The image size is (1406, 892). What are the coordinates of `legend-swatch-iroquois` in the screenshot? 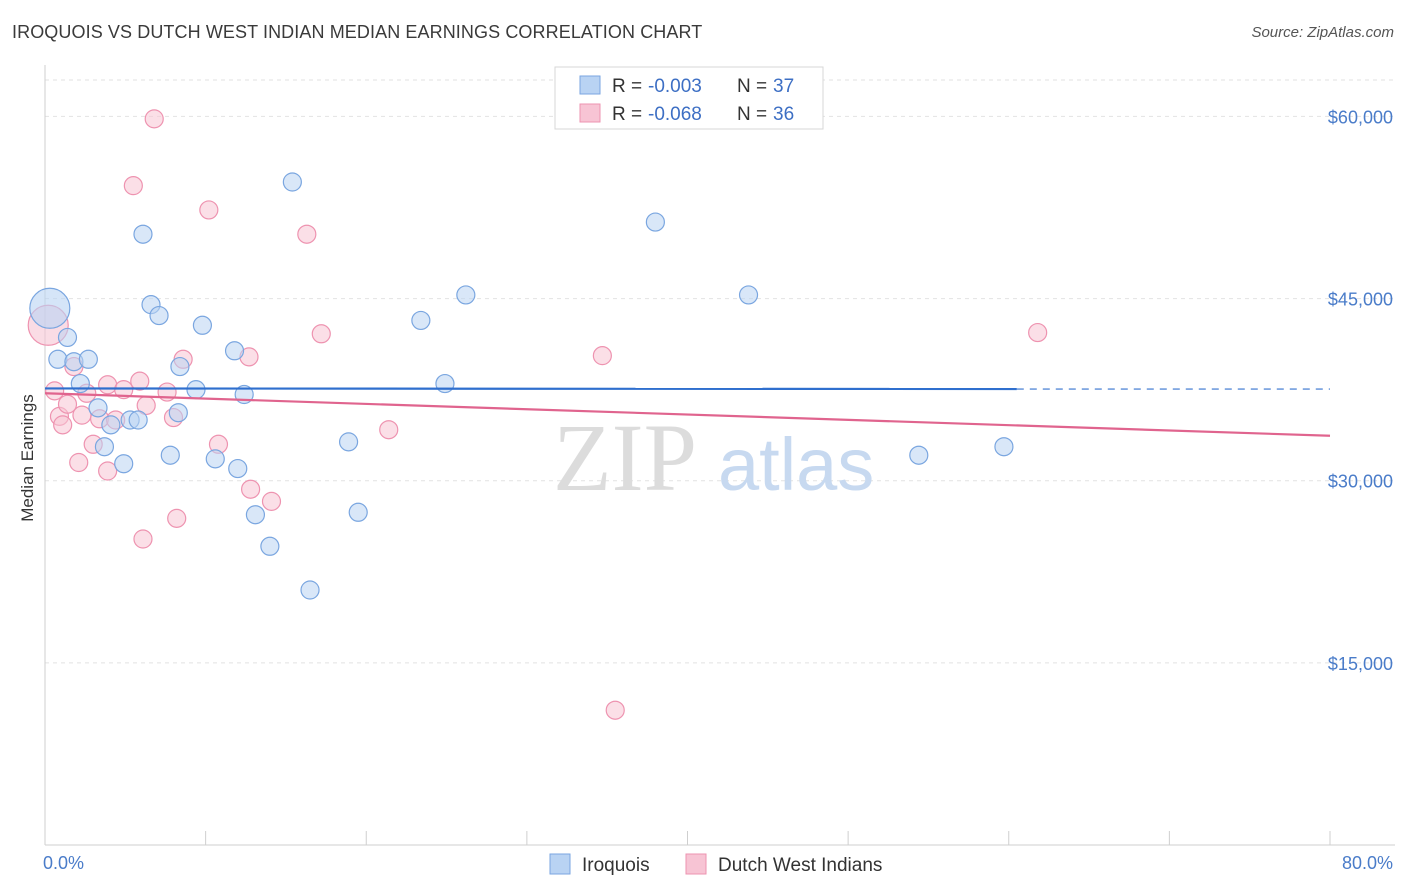 It's located at (590, 85).